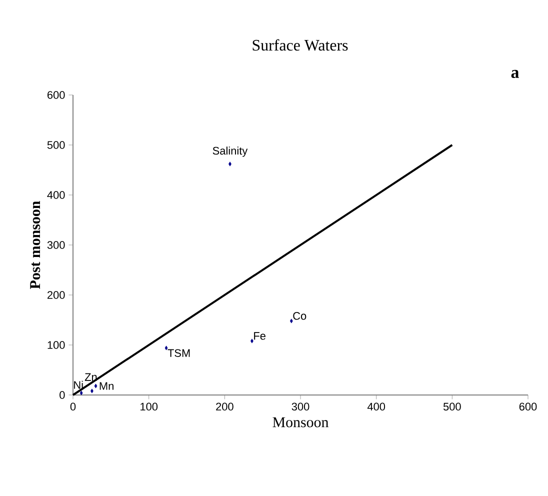 The height and width of the screenshot is (496, 548). Describe the element at coordinates (528, 406) in the screenshot. I see `x-tick-label: 600` at that location.